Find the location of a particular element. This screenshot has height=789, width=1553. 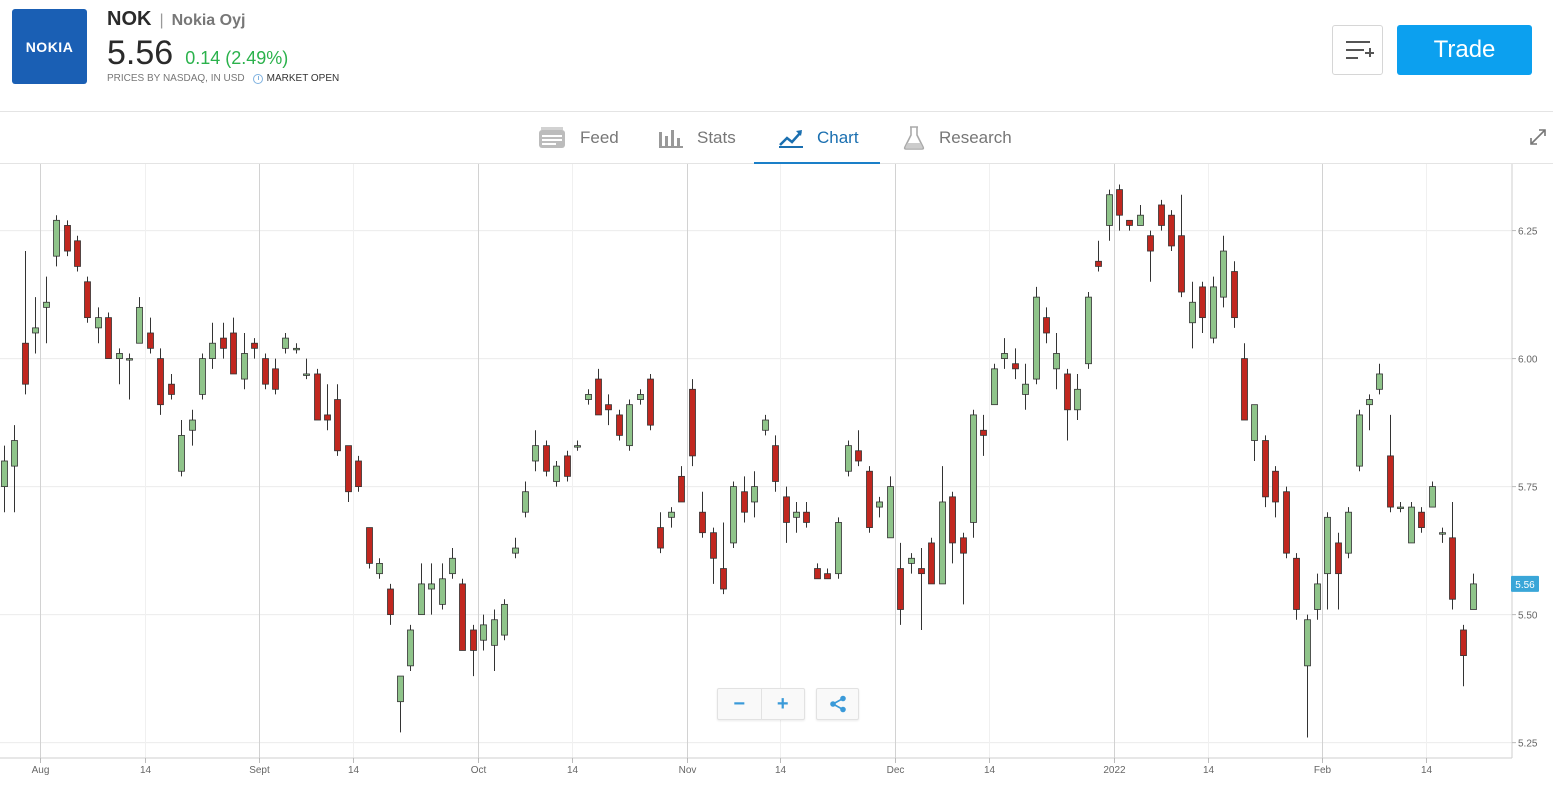

last-price-label: 5.56 is located at coordinates (1525, 585).